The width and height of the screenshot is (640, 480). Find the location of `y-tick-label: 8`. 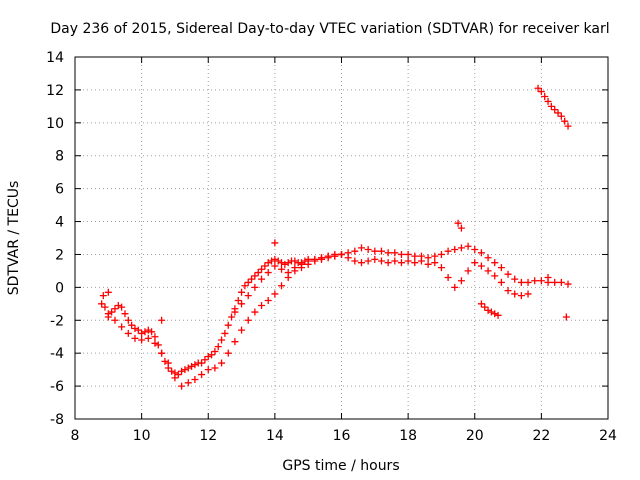

y-tick-label: 8 is located at coordinates (59, 157).